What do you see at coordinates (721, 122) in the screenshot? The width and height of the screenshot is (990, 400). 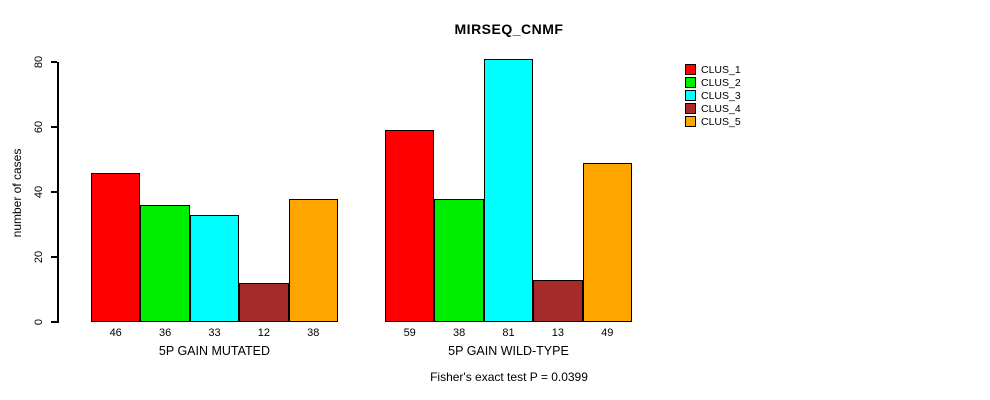 I see `legend-label: CLUS_5` at bounding box center [721, 122].